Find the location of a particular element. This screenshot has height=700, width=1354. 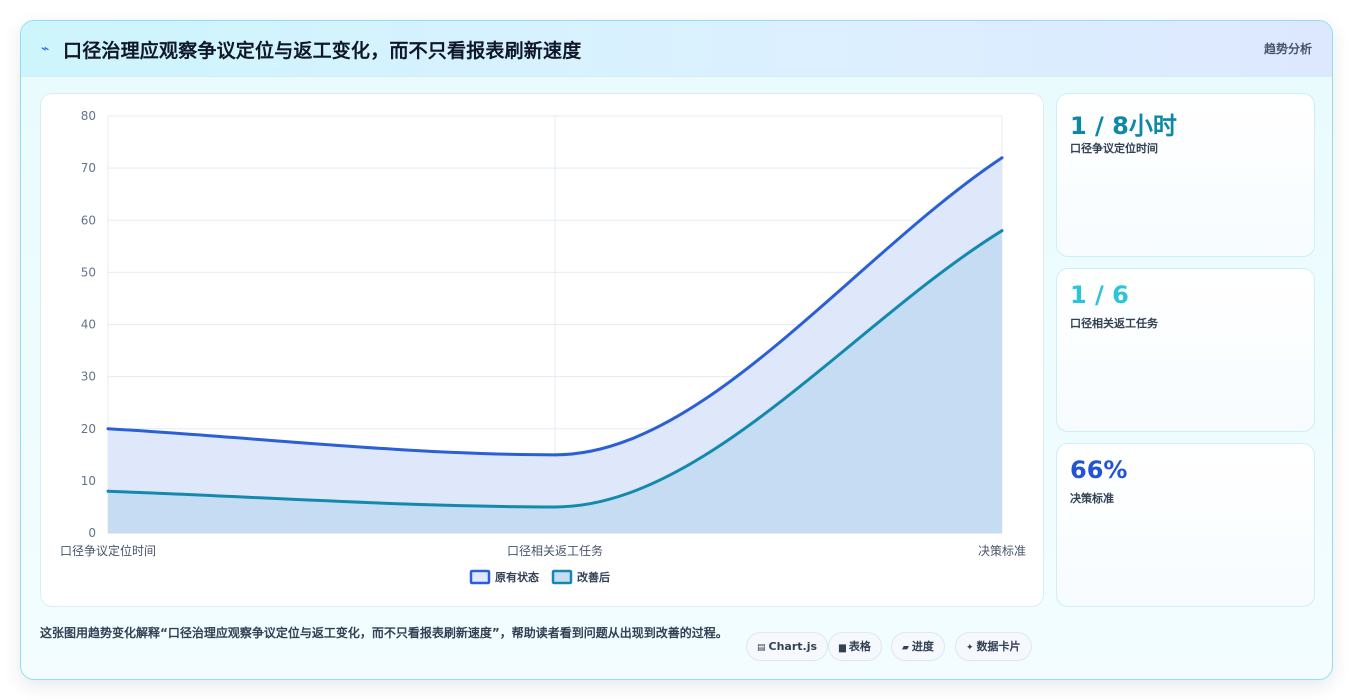

chip-label: 数据卡片 is located at coordinates (998, 646).